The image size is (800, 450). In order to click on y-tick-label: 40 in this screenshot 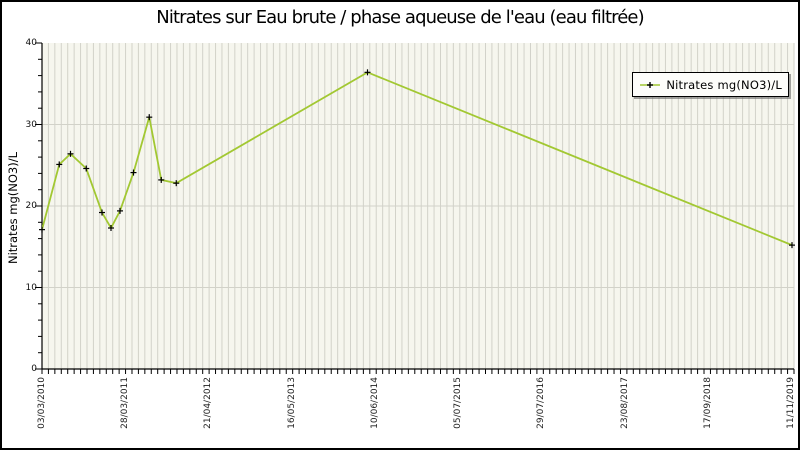, I will do `click(31, 43)`.